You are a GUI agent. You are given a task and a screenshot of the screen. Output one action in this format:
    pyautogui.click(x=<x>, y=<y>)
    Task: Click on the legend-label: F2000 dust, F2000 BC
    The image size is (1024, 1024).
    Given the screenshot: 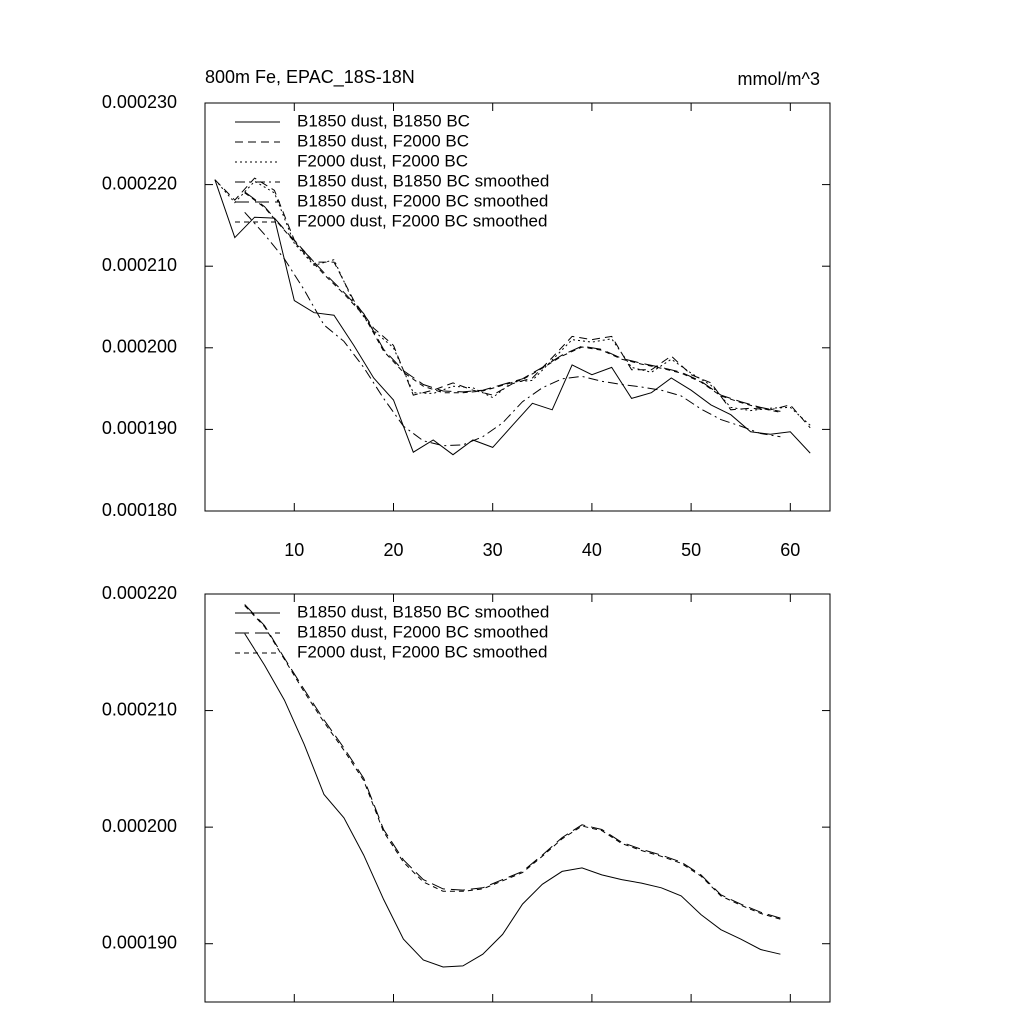 What is the action you would take?
    pyautogui.click(x=382, y=160)
    